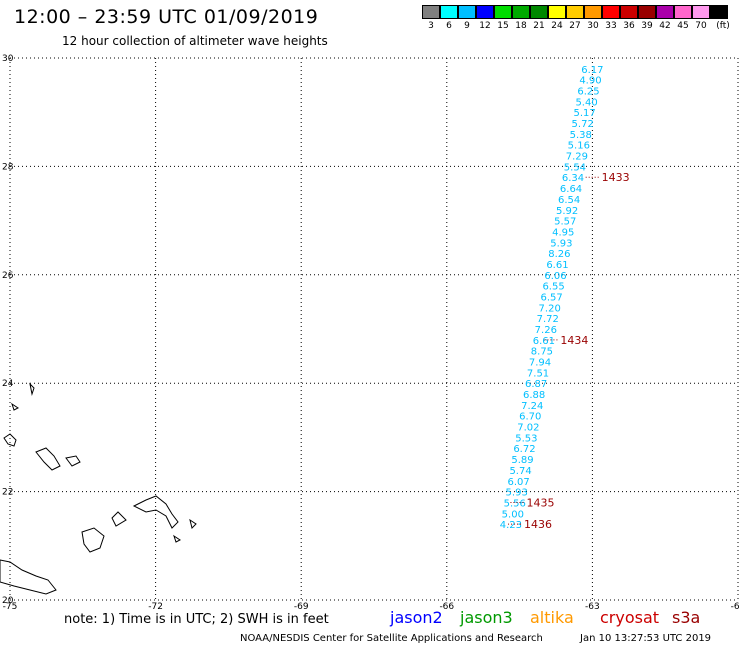 The image size is (740, 650). Describe the element at coordinates (540, 502) in the screenshot. I see `time-mark-label: 1435` at that location.